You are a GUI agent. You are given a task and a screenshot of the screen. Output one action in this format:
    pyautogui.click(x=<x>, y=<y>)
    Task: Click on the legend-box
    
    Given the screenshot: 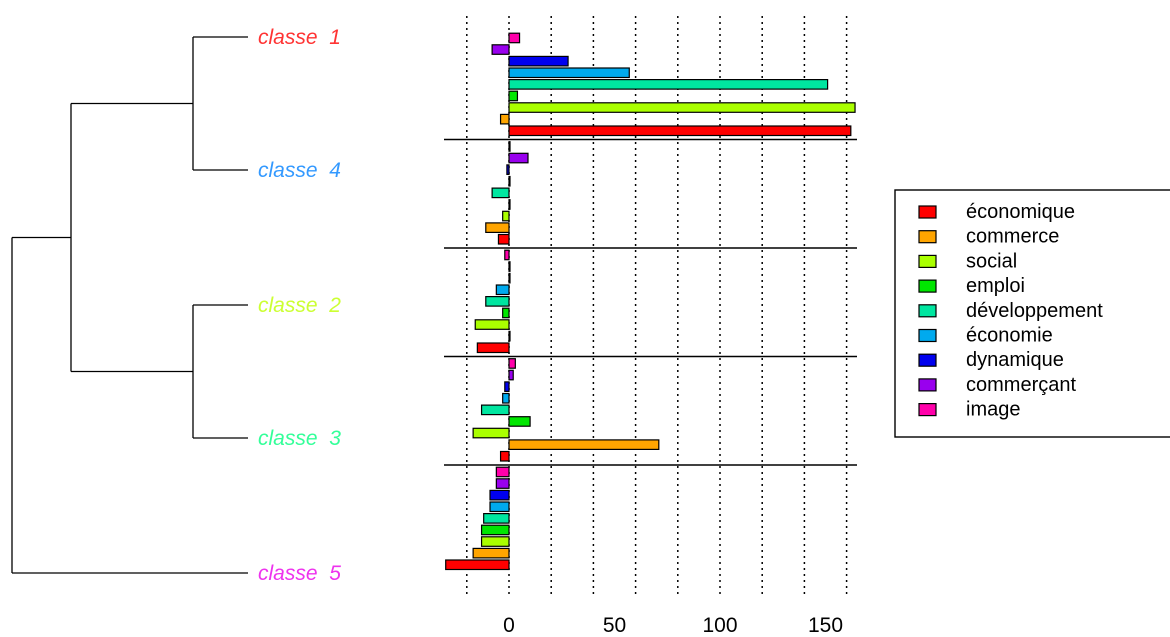 What is the action you would take?
    pyautogui.click(x=1032, y=313)
    